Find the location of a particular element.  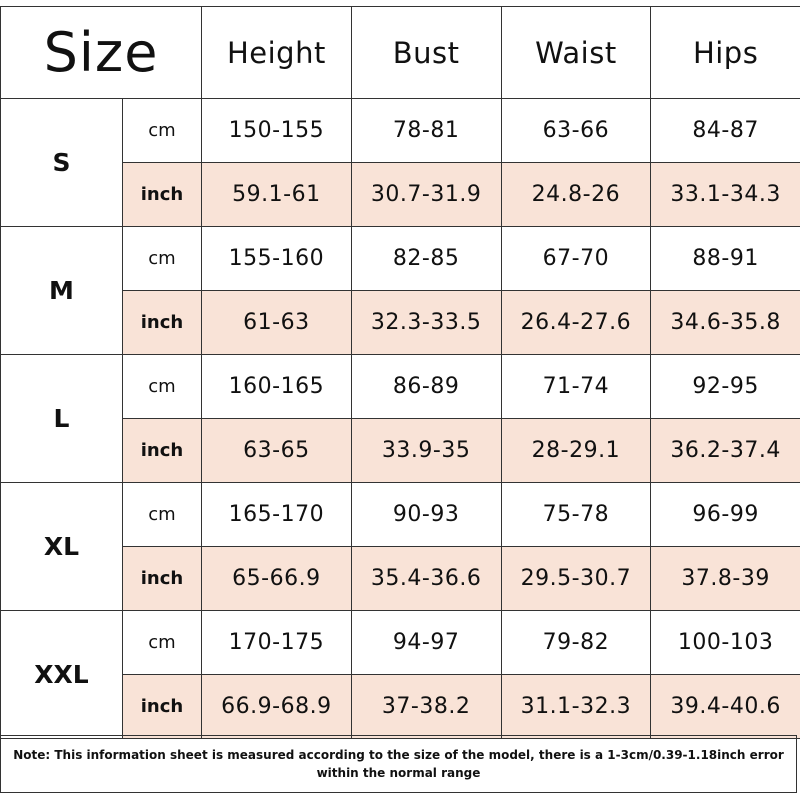

measurement-cell: 59.1-61 is located at coordinates (276, 194).